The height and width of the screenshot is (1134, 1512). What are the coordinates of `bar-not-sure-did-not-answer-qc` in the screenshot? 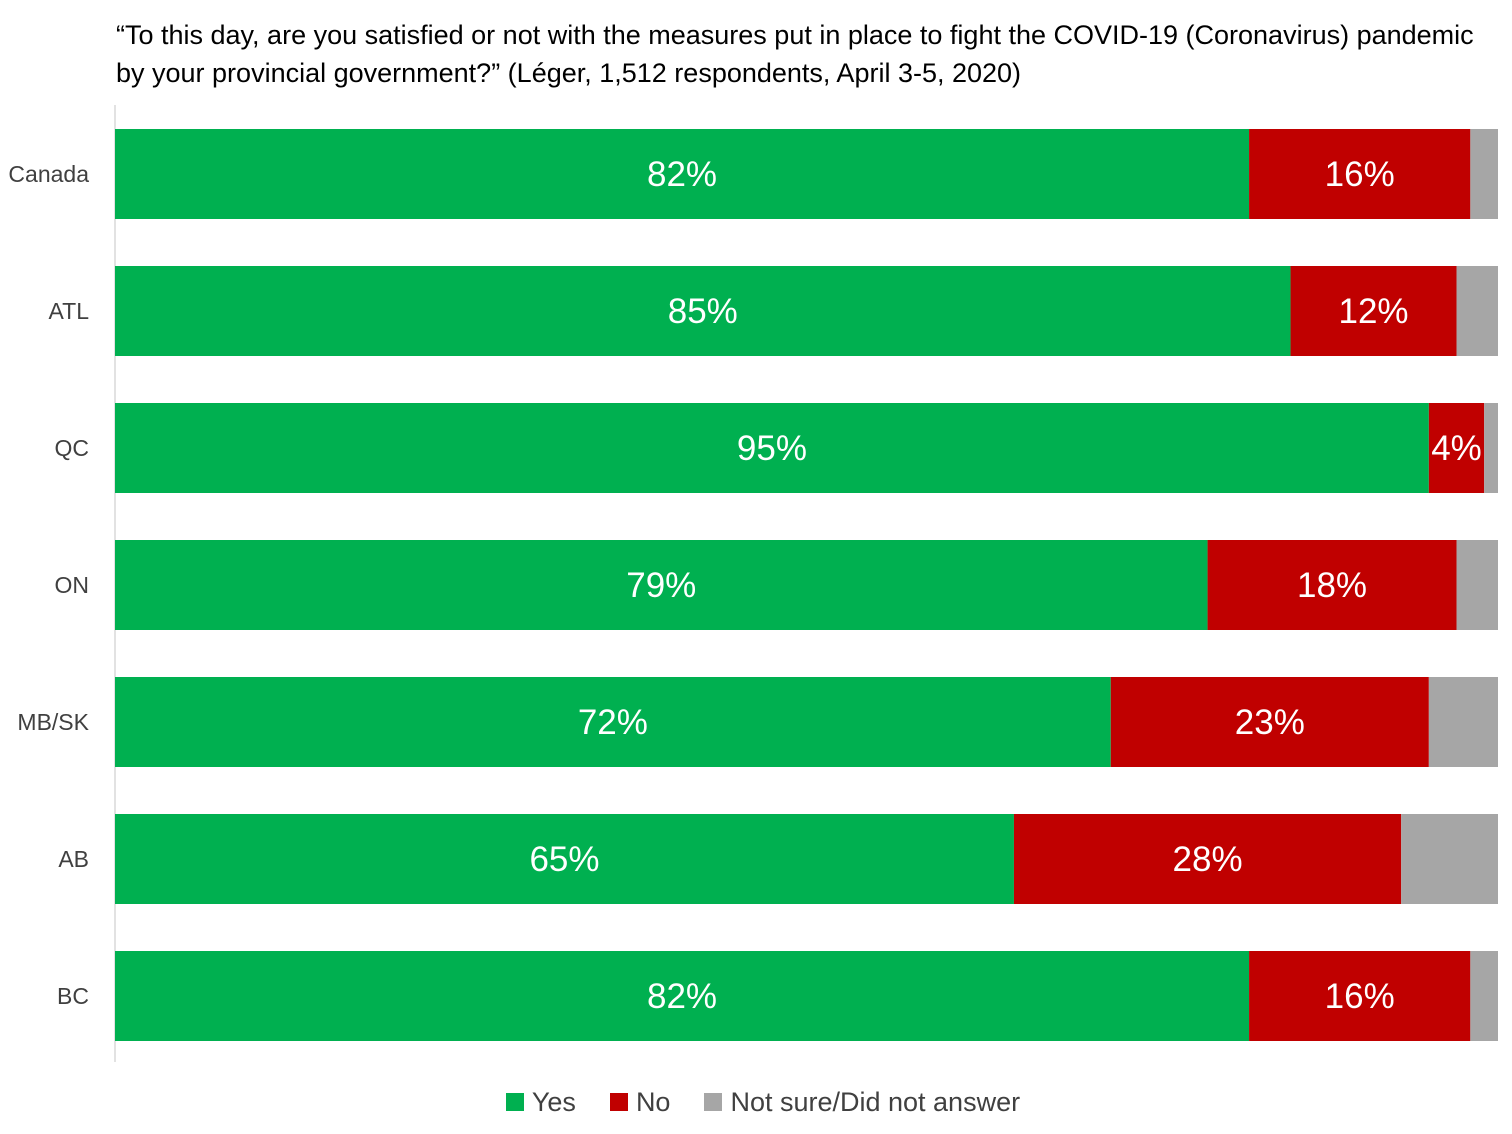 It's located at (1491, 448).